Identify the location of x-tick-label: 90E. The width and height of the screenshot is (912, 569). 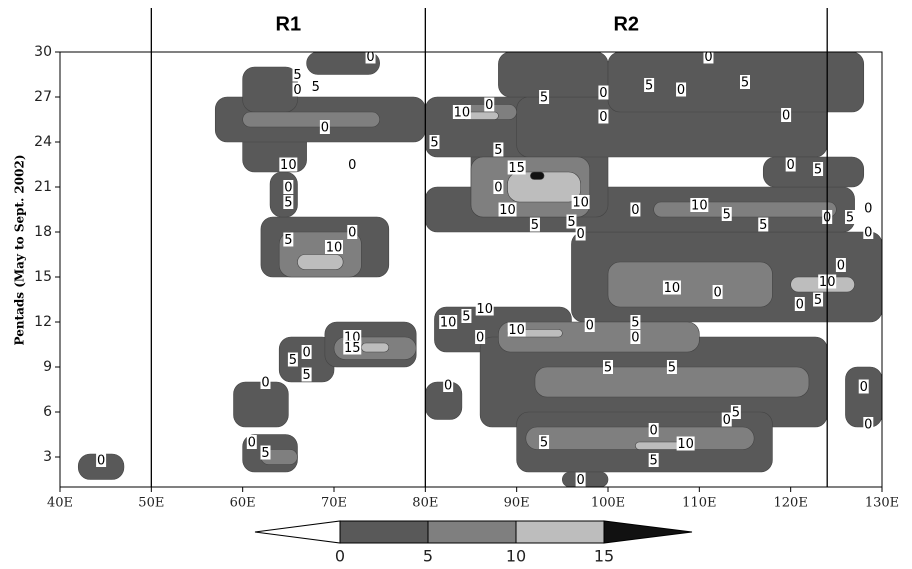
(517, 503).